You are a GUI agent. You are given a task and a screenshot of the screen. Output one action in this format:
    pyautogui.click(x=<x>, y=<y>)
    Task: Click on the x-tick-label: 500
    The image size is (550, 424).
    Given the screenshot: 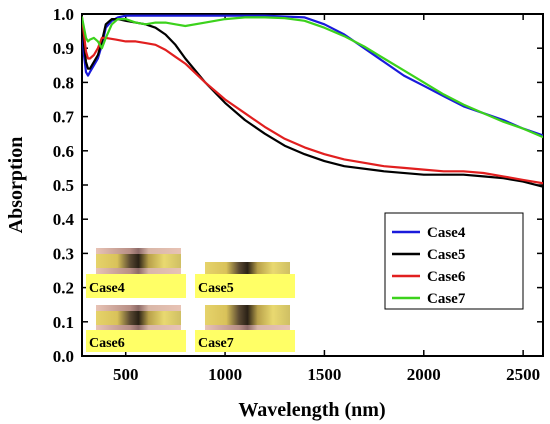 What is the action you would take?
    pyautogui.click(x=126, y=374)
    